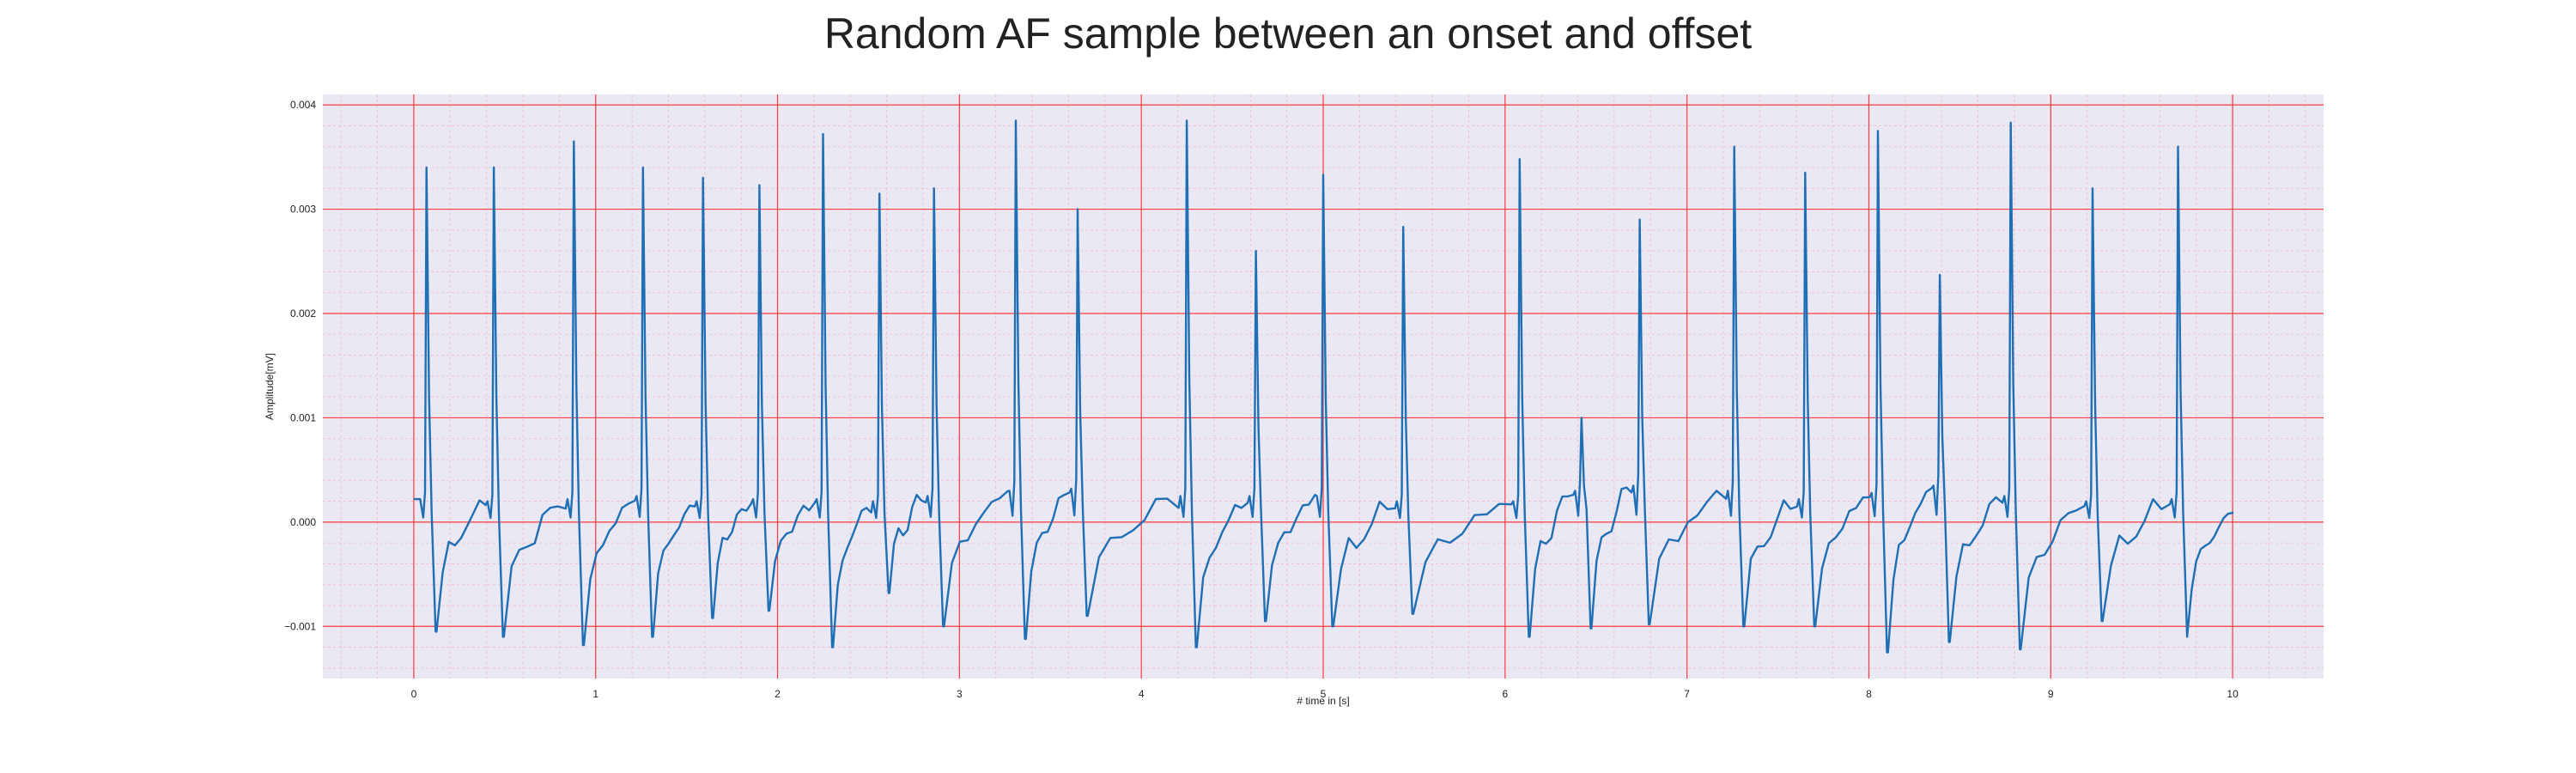 Image resolution: width=2576 pixels, height=773 pixels. What do you see at coordinates (1142, 694) in the screenshot?
I see `x-tick-label: 4` at bounding box center [1142, 694].